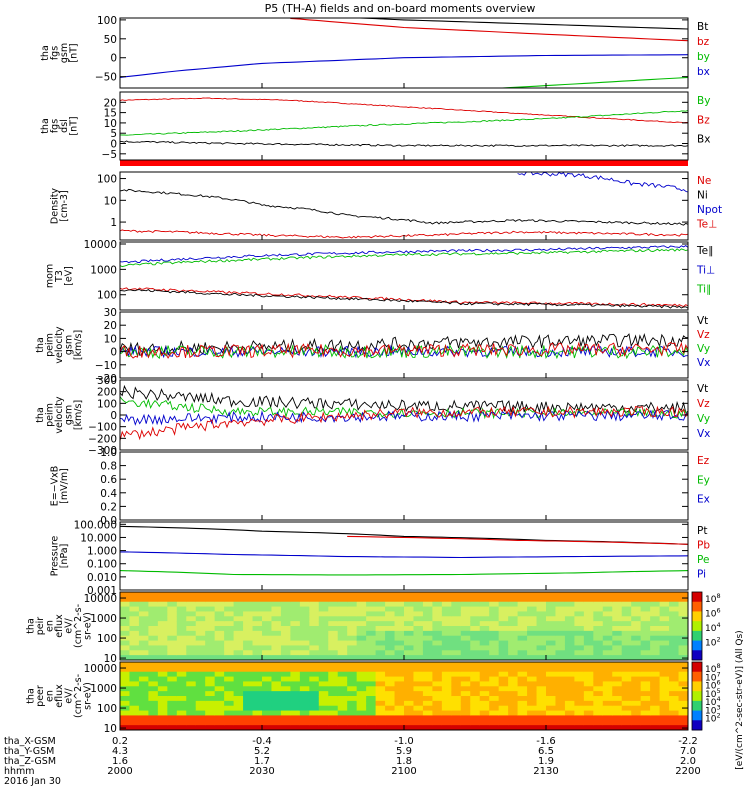 The width and height of the screenshot is (750, 800). Describe the element at coordinates (546, 761) in the screenshot. I see `xaxis-value-2-3: 1.9` at that location.